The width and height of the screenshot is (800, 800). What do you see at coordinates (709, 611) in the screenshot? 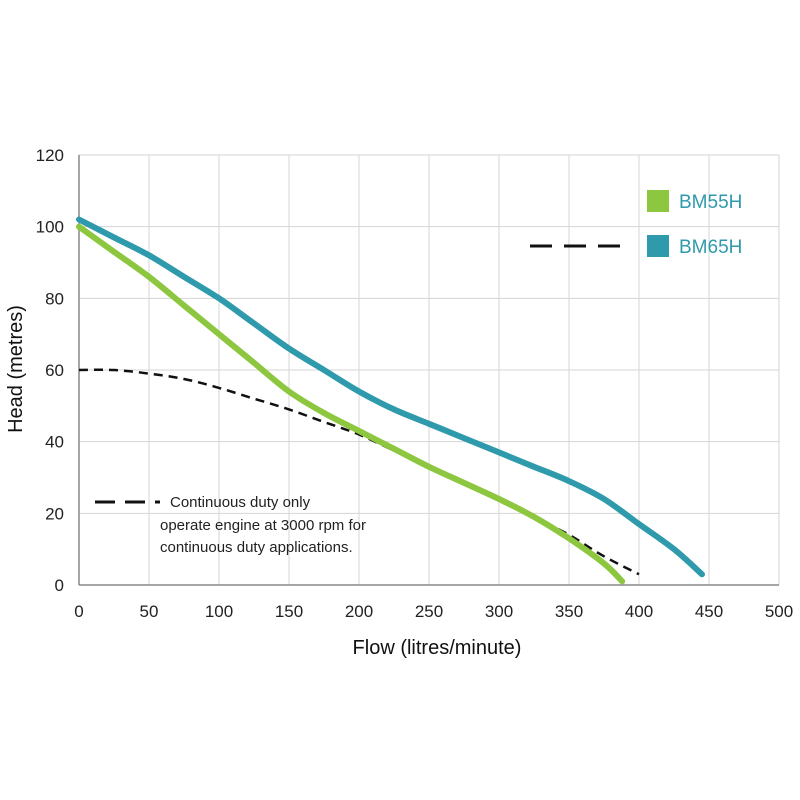
I see `x-tick-label: 450` at bounding box center [709, 611].